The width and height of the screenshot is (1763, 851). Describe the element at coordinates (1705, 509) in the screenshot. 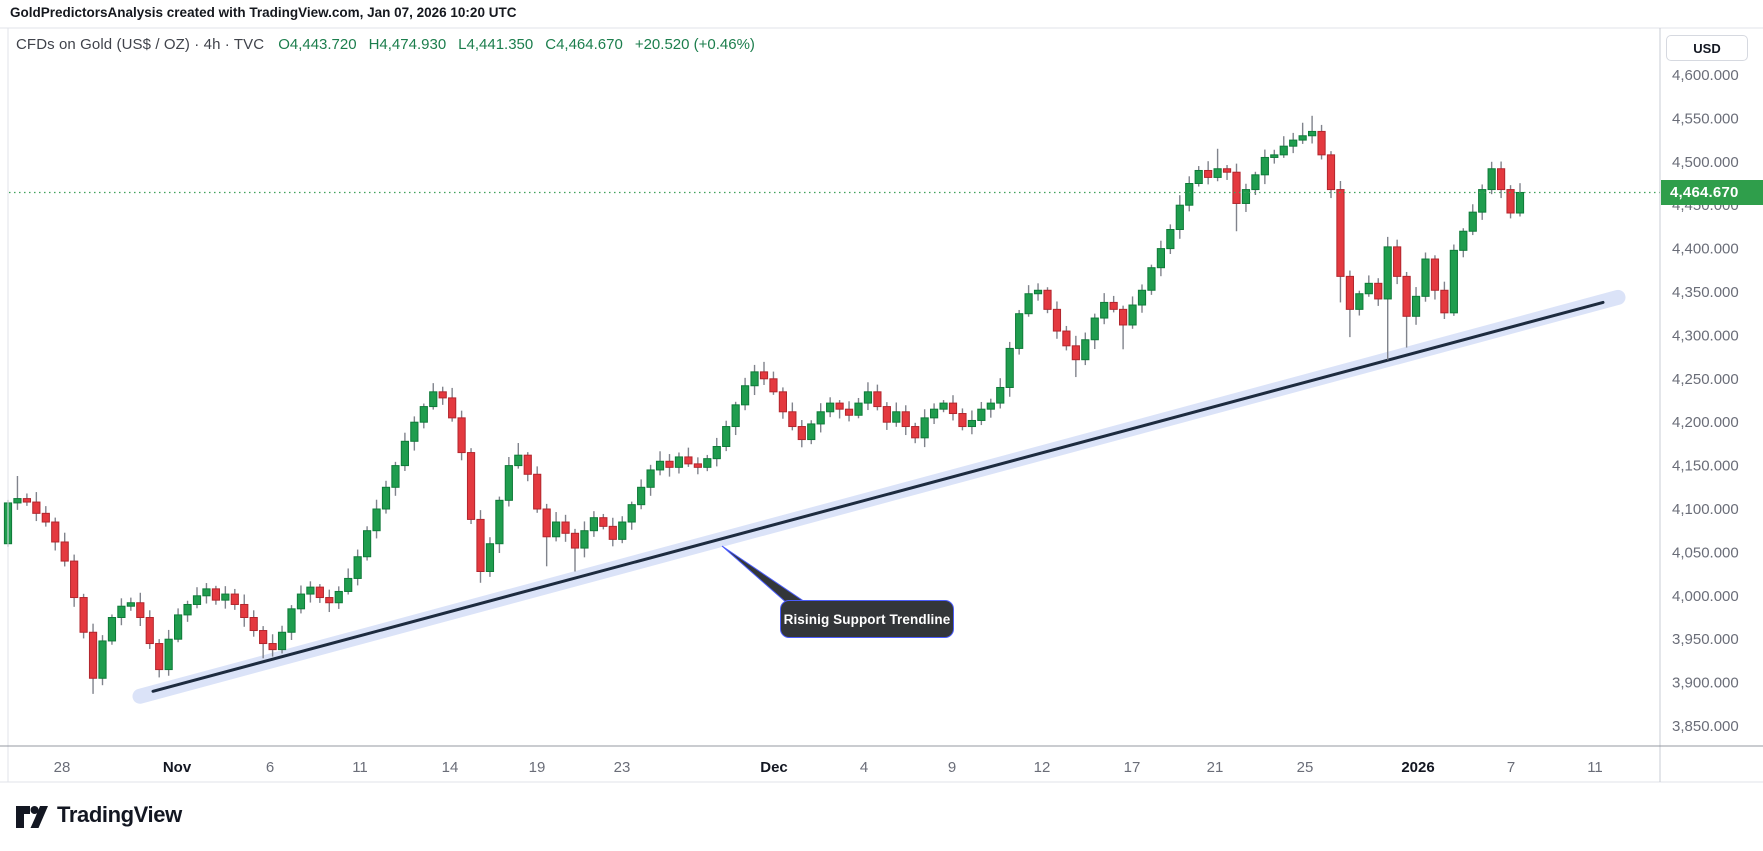

I see `price-tick-label: 4,100.000` at that location.